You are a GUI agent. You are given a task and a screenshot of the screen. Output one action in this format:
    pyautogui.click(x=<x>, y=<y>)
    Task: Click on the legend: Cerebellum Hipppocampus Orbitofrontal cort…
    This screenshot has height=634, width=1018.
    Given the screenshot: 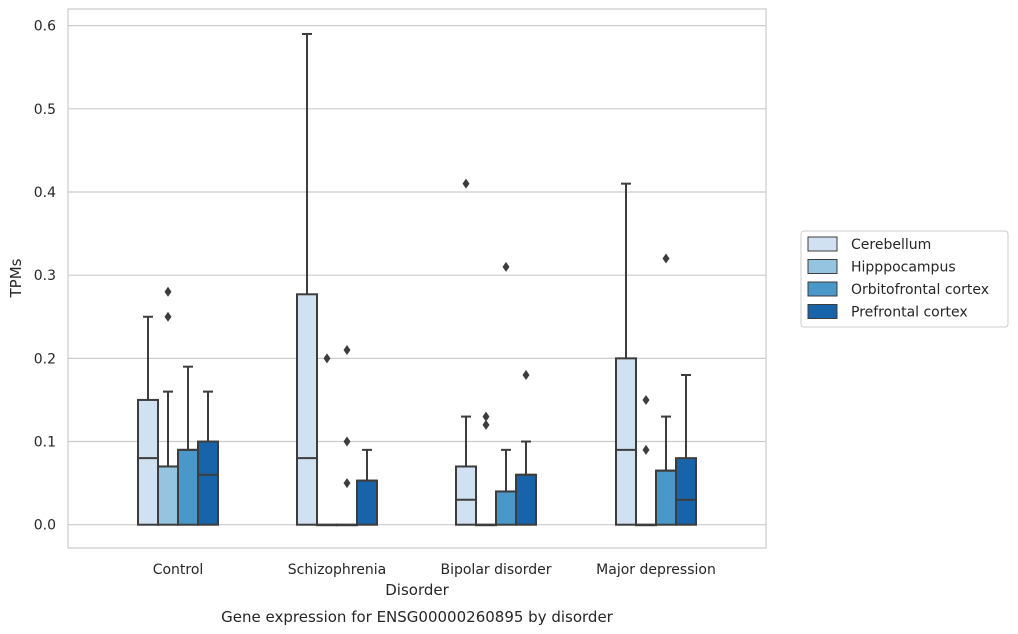 What is the action you would take?
    pyautogui.click(x=904, y=279)
    